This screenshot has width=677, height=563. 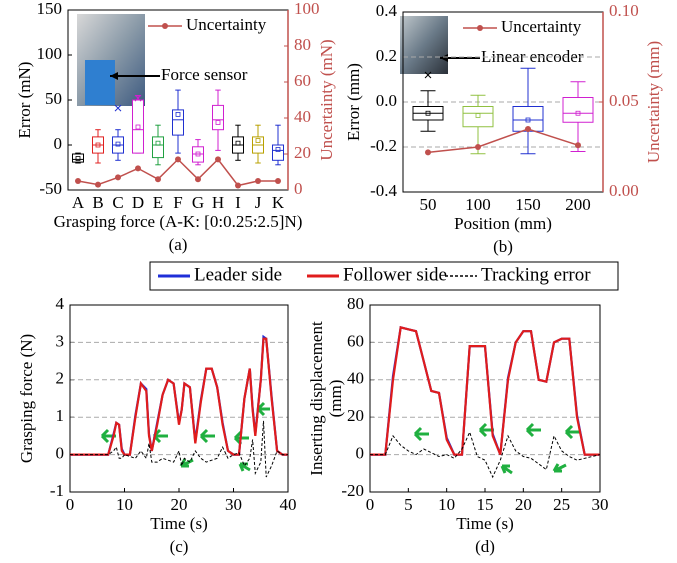 I want to click on y2-tick-label: 0.10, so click(x=624, y=10).